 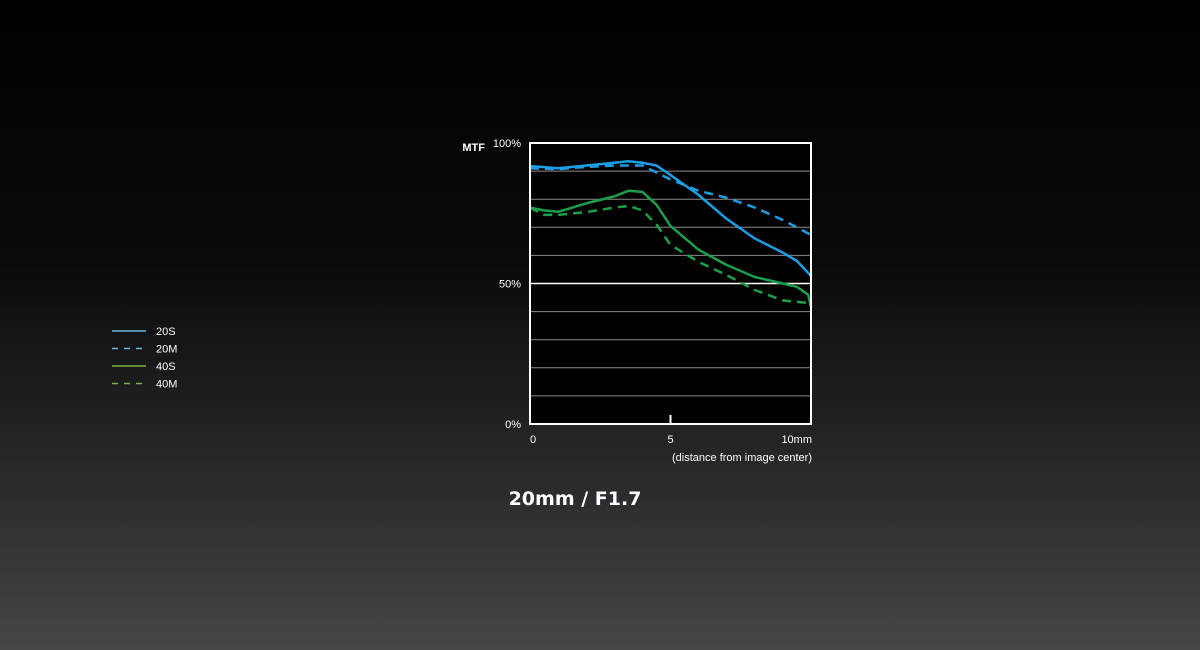 I want to click on legend-label: 40S, so click(x=166, y=367).